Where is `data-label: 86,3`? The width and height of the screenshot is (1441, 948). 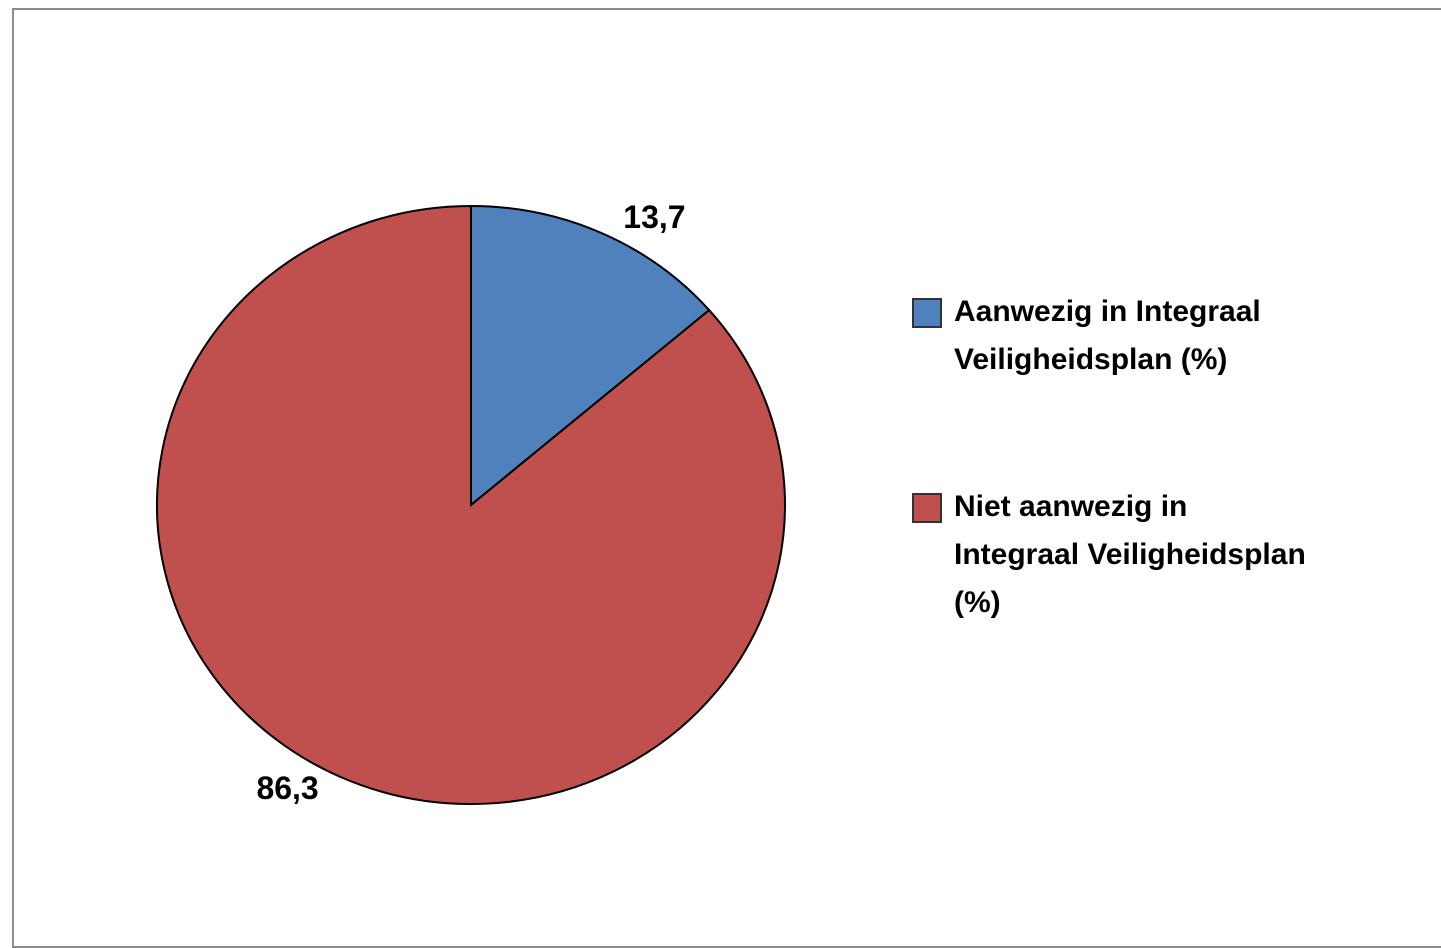 data-label: 86,3 is located at coordinates (287, 788).